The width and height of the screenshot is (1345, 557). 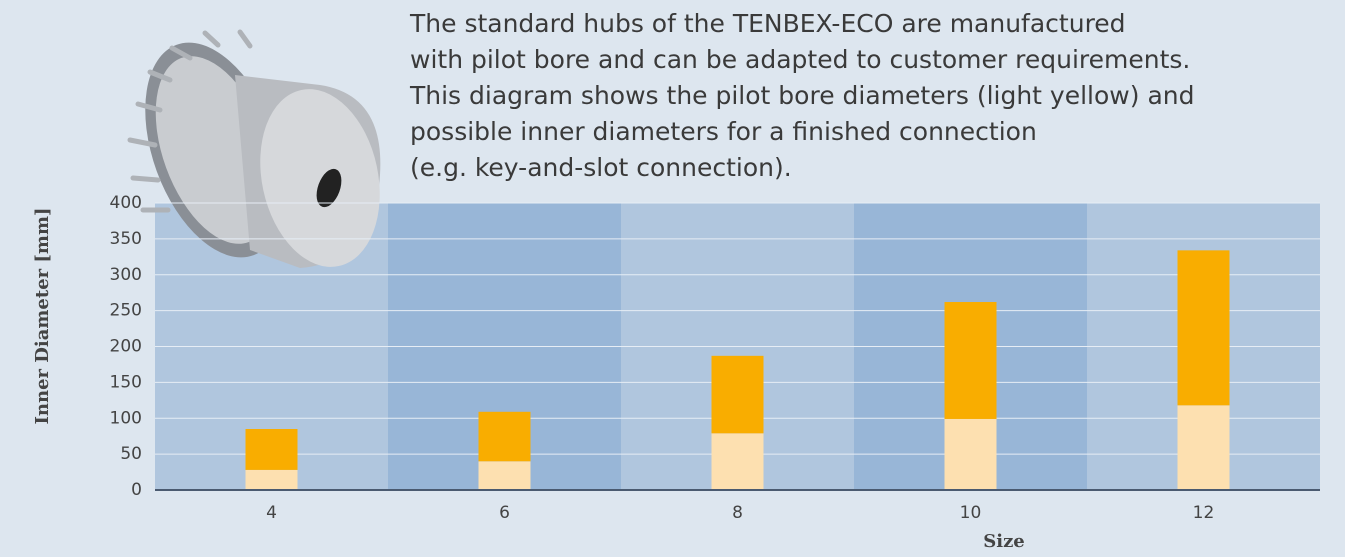 What do you see at coordinates (126, 382) in the screenshot?
I see `y-tick-label: 150` at bounding box center [126, 382].